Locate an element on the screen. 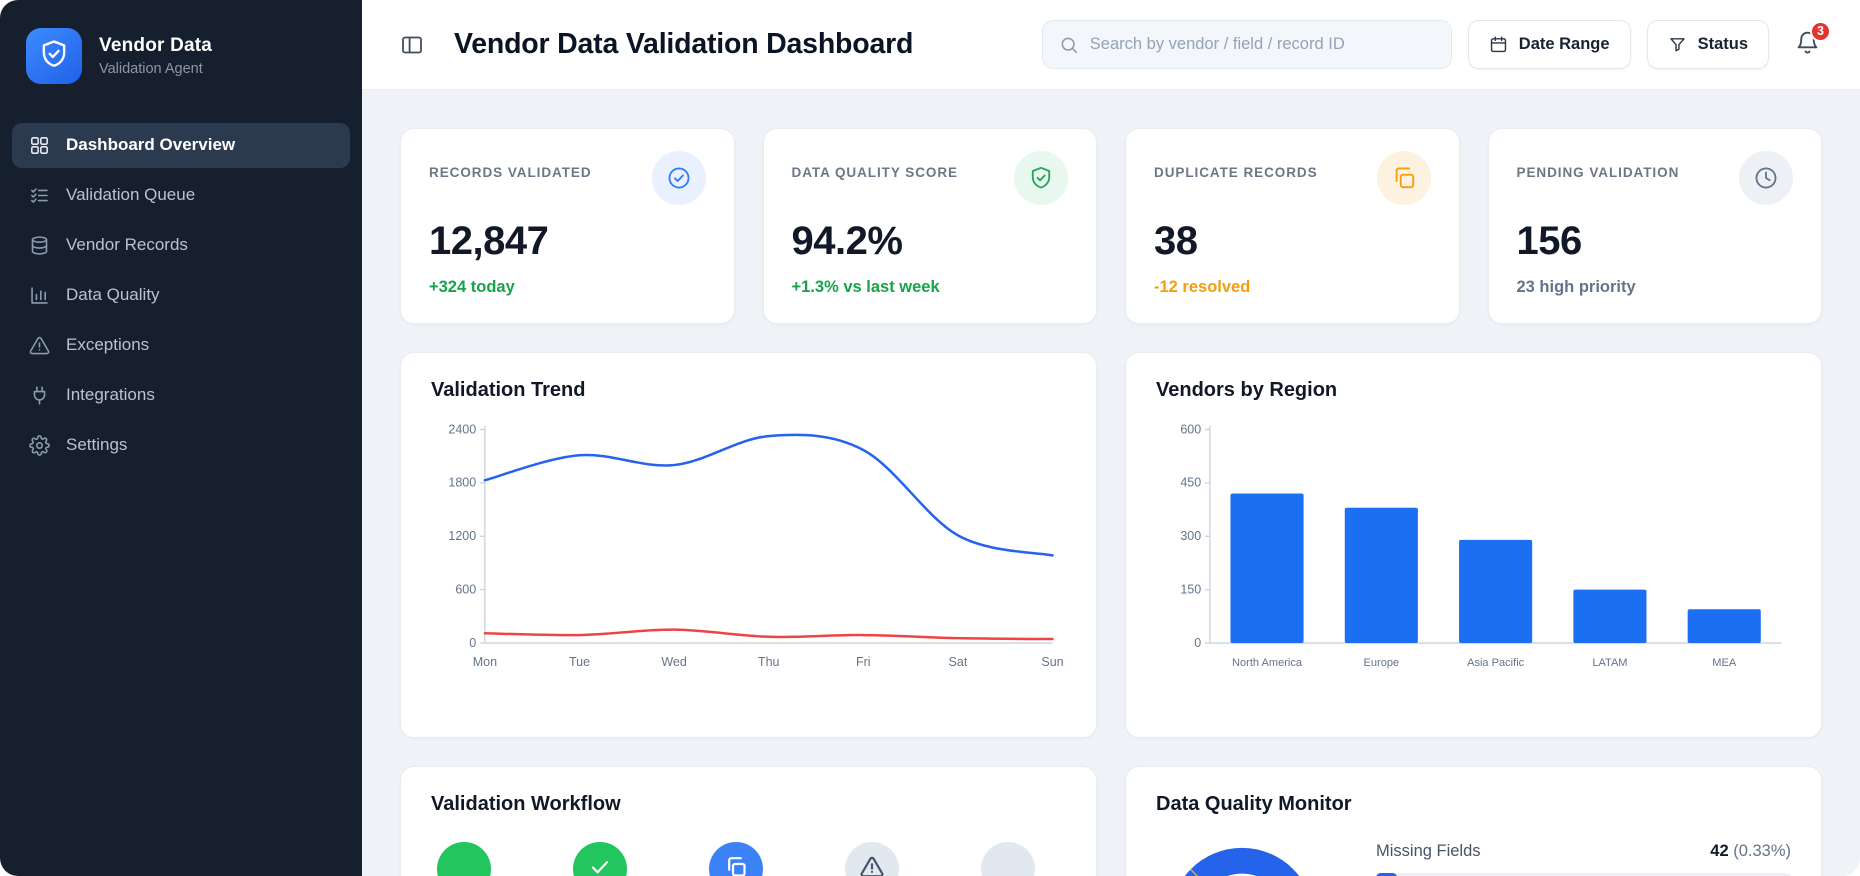 The image size is (1860, 876). stat-value: 156 is located at coordinates (1549, 241).